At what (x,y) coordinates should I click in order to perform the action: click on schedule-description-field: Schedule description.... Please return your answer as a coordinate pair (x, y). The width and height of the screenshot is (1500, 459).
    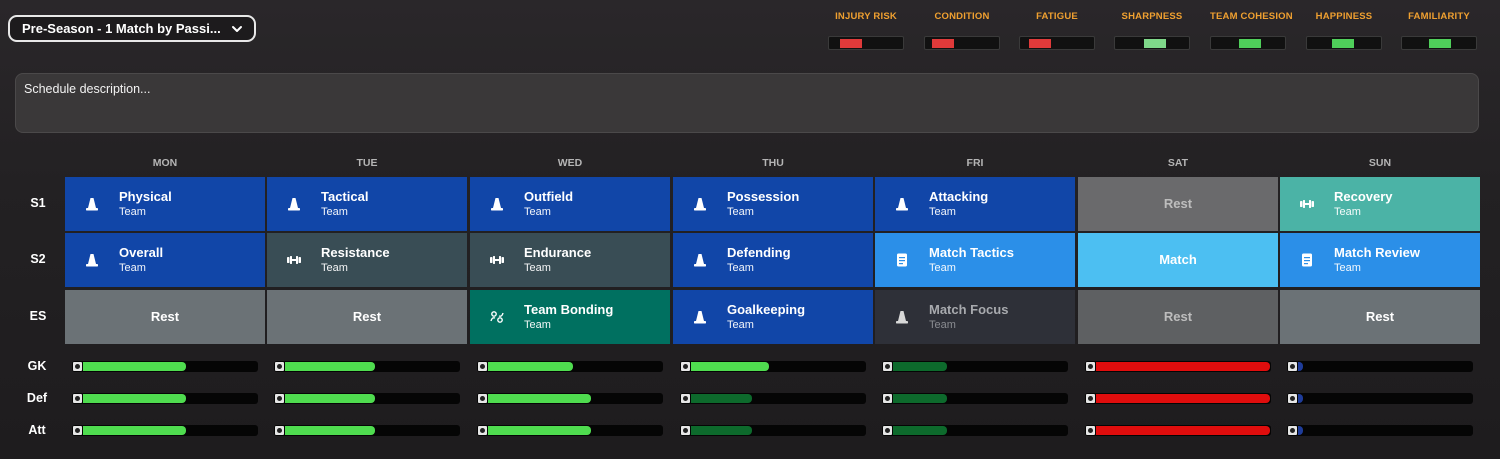
    Looking at the image, I should click on (747, 103).